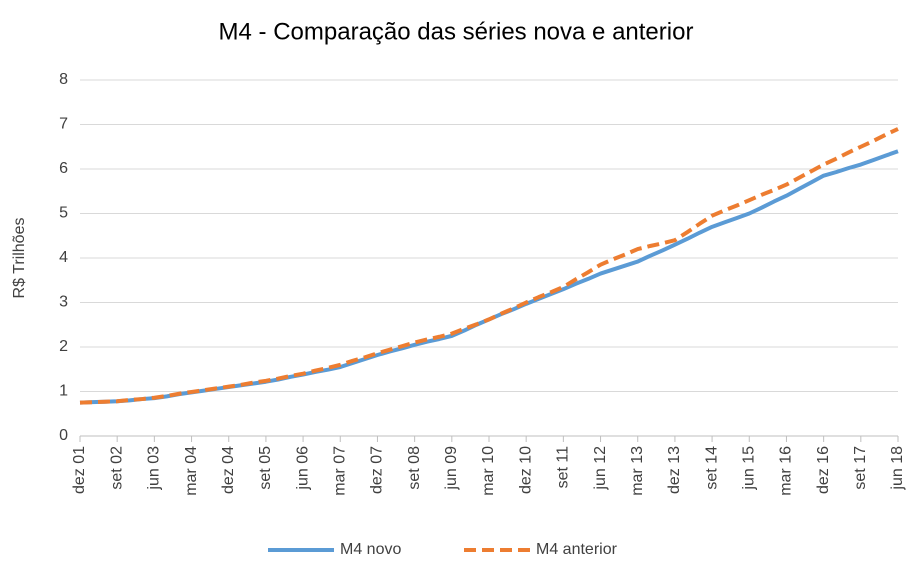  I want to click on y-tick-label: 1, so click(63, 391).